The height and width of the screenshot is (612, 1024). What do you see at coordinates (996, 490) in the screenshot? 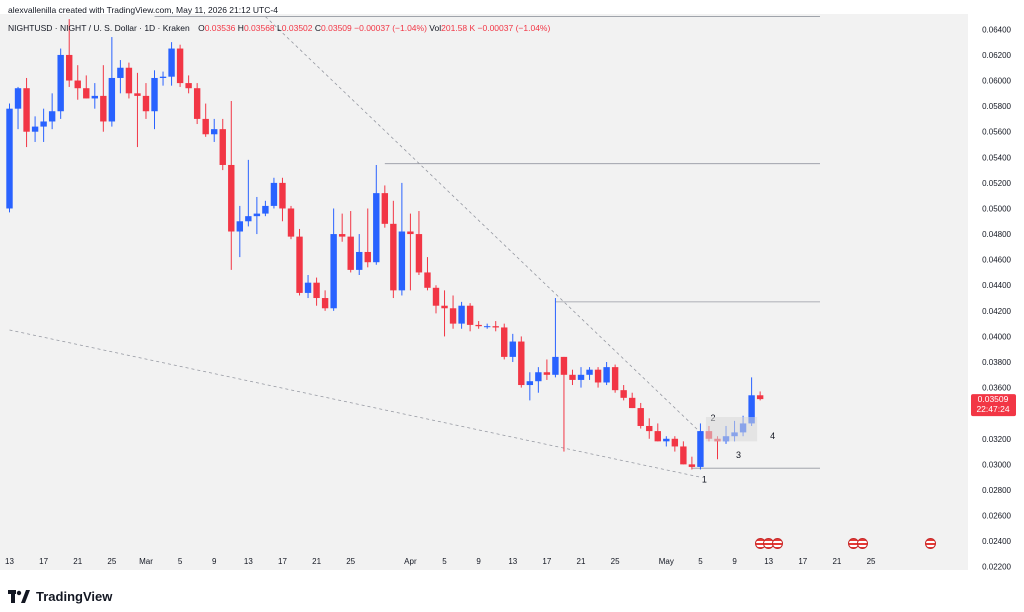
I see `price-tick-label: 0.02800` at bounding box center [996, 490].